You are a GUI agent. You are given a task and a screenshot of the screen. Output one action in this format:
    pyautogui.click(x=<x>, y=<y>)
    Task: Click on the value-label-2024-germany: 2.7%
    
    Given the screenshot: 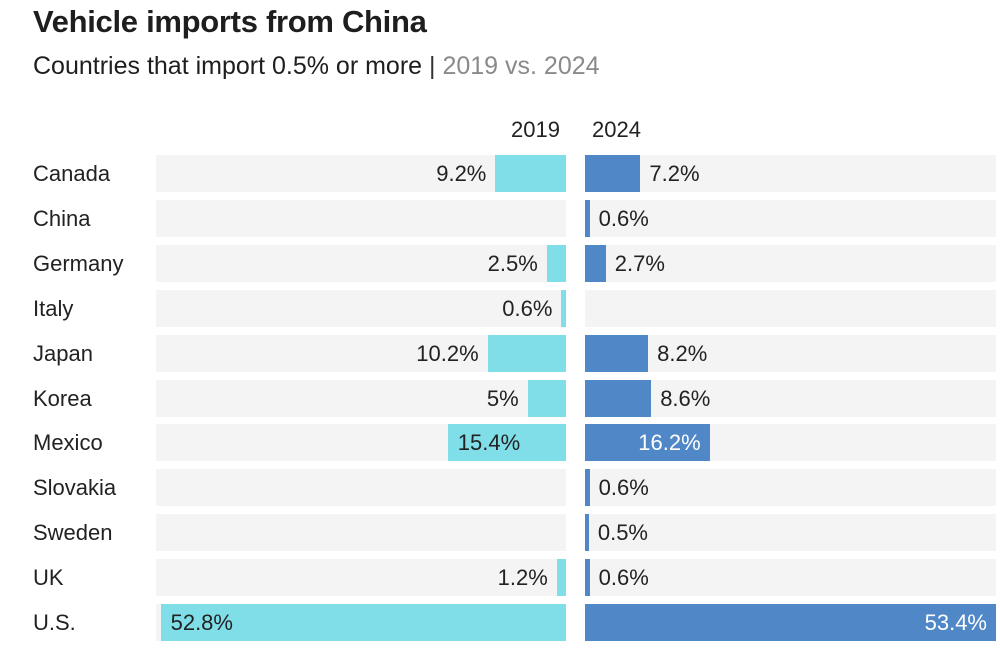 What is the action you would take?
    pyautogui.click(x=639, y=263)
    